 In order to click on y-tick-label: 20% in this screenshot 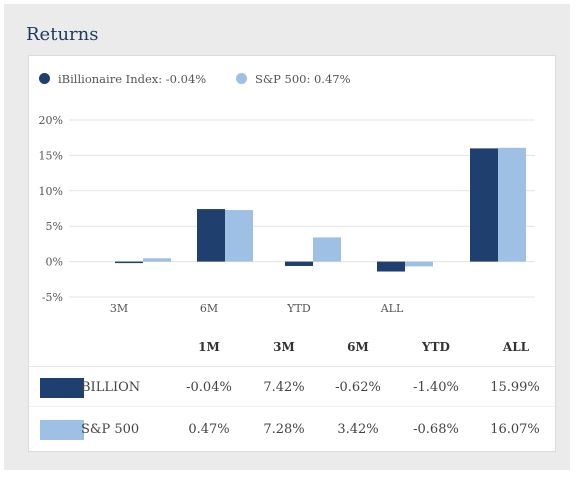, I will do `click(51, 120)`.